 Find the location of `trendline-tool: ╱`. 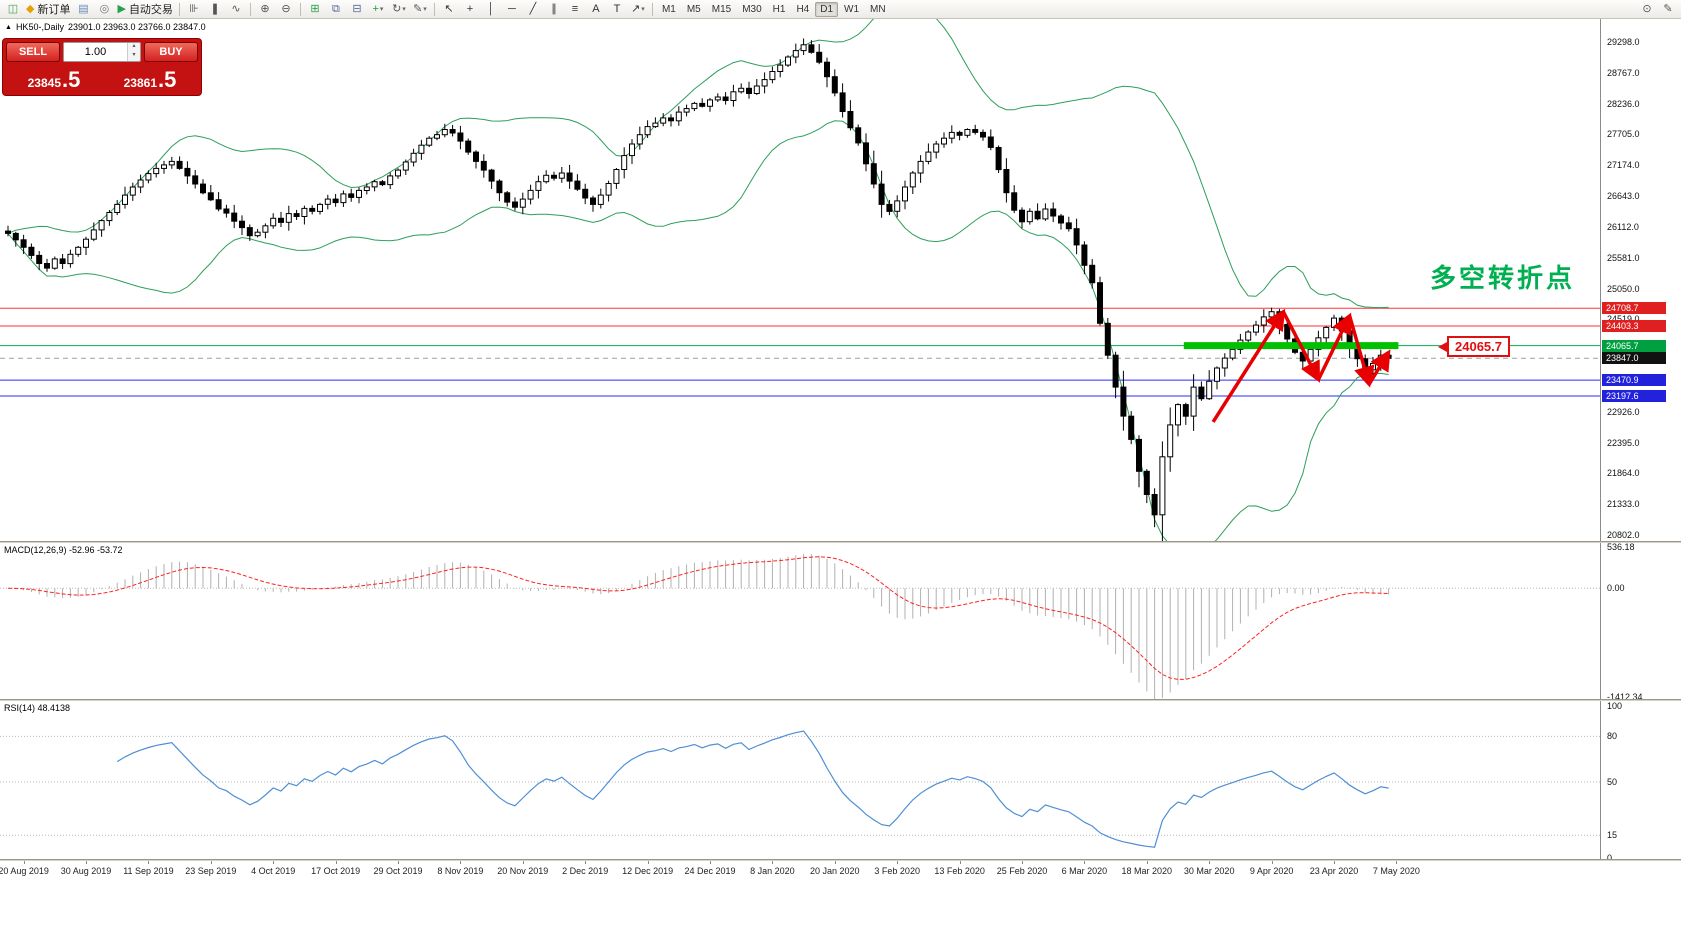

trendline-tool: ╱ is located at coordinates (533, 9).